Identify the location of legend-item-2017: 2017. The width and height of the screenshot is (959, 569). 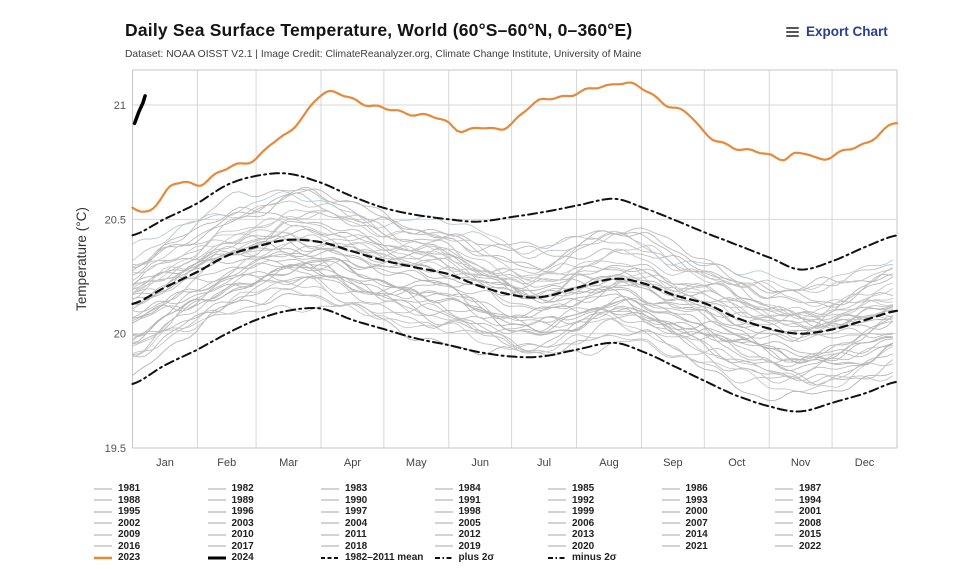
(264, 546).